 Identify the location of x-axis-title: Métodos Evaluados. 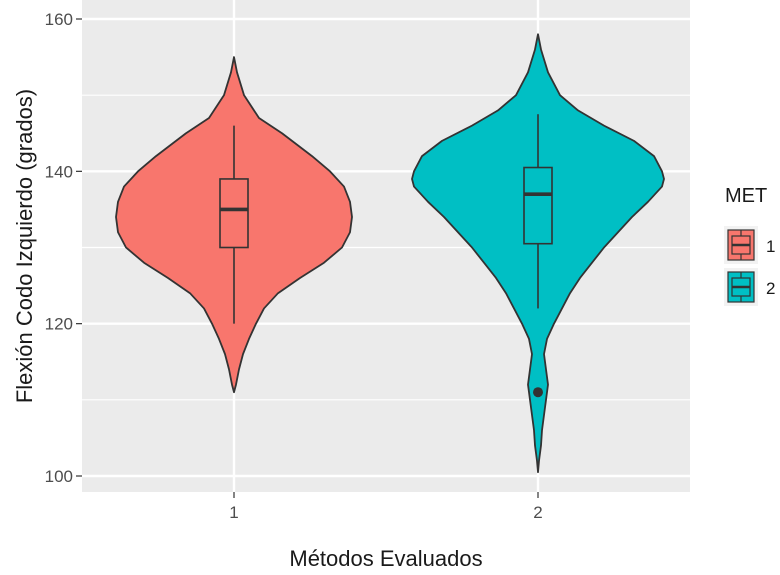
(385, 558).